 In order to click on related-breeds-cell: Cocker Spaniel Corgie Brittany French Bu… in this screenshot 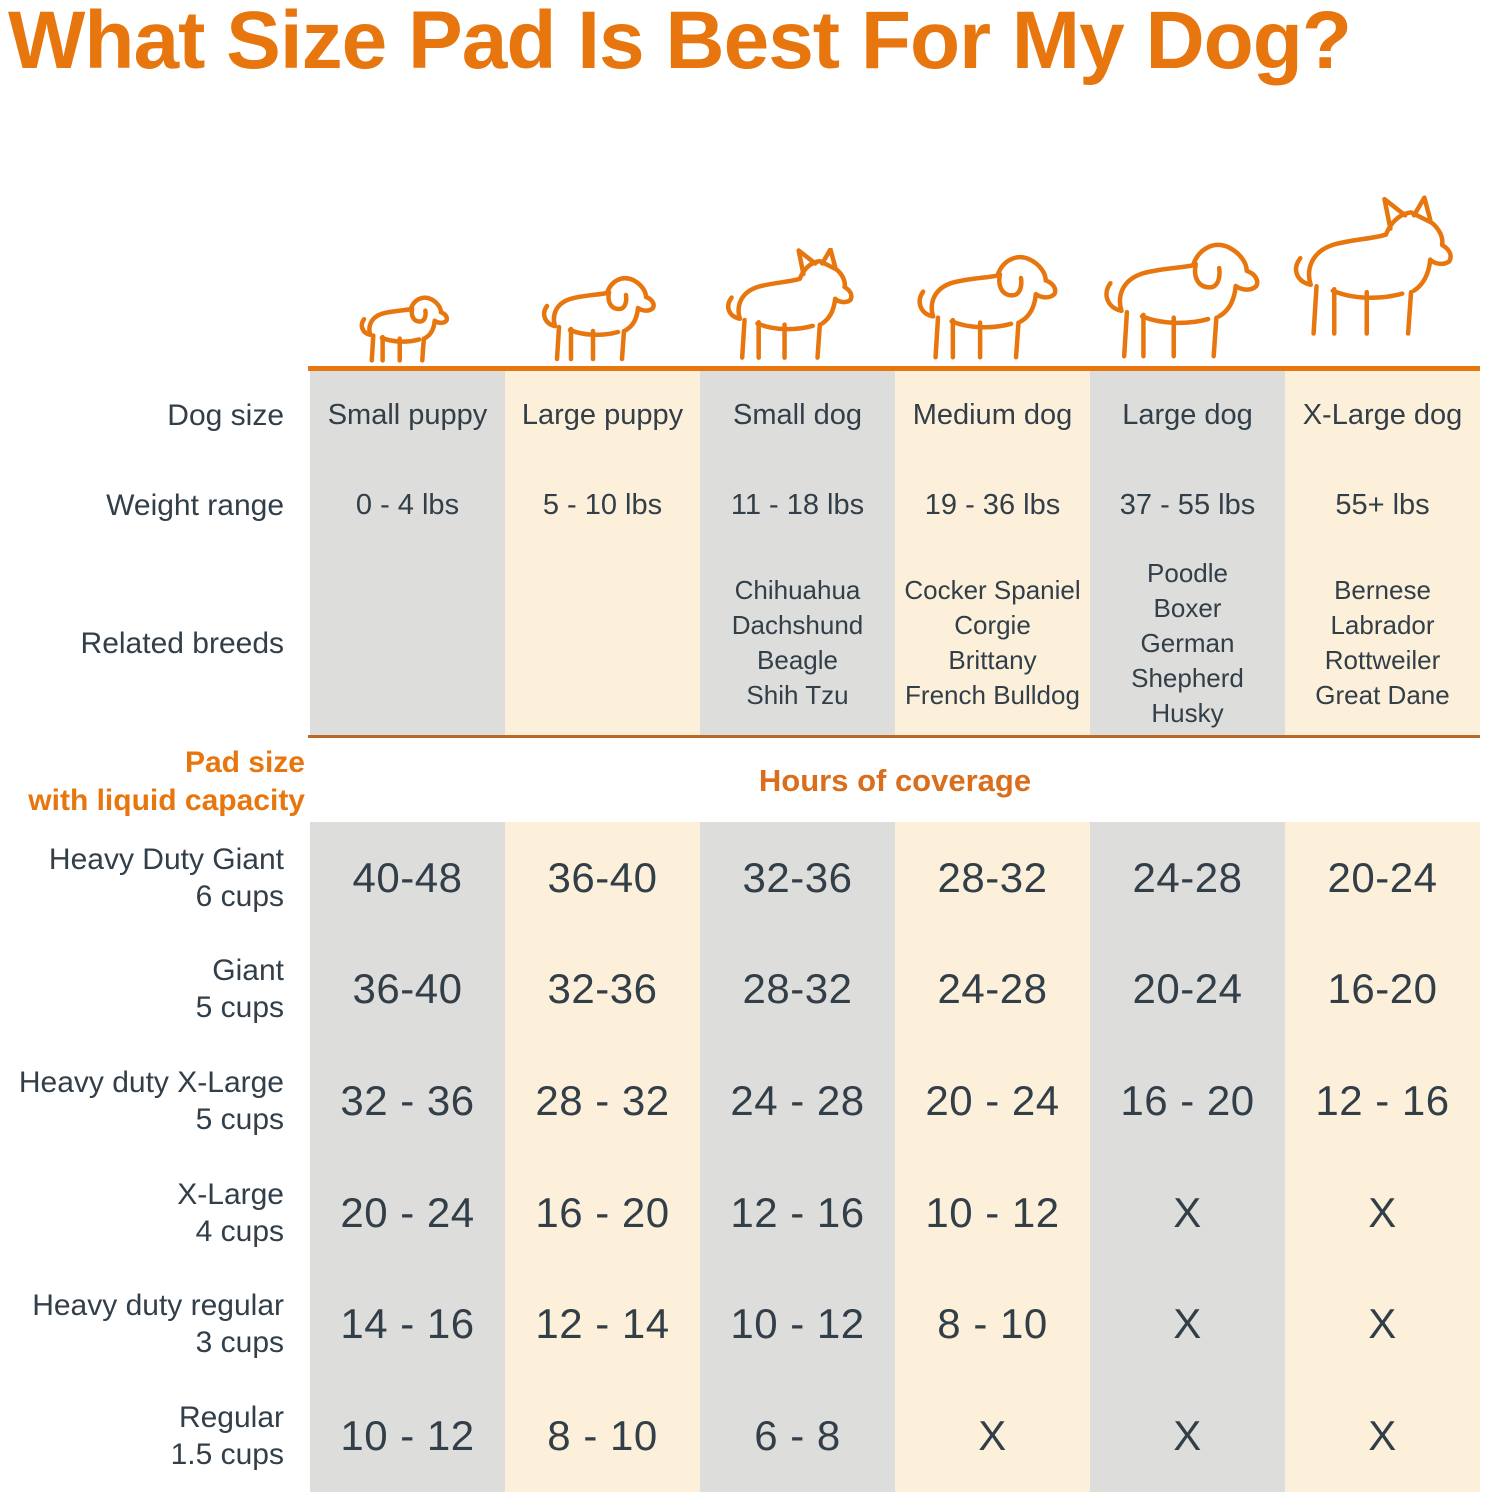, I will do `click(992, 643)`.